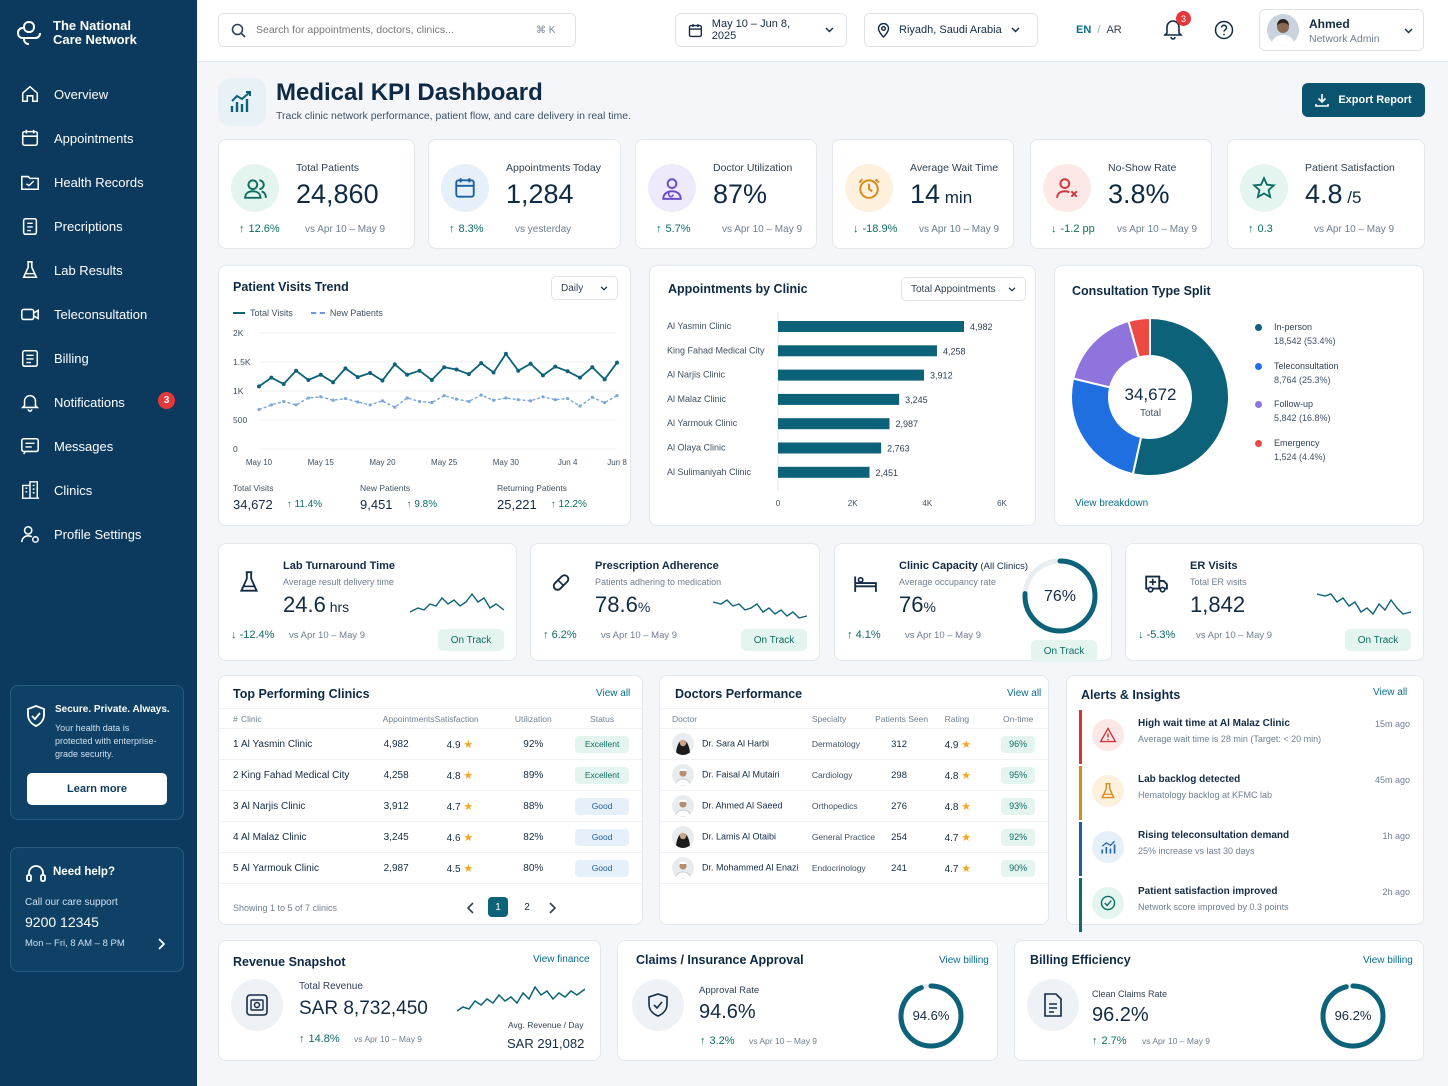 Image resolution: width=1448 pixels, height=1086 pixels. I want to click on location-picker: Riyadh, Saudi Arabia, so click(951, 30).